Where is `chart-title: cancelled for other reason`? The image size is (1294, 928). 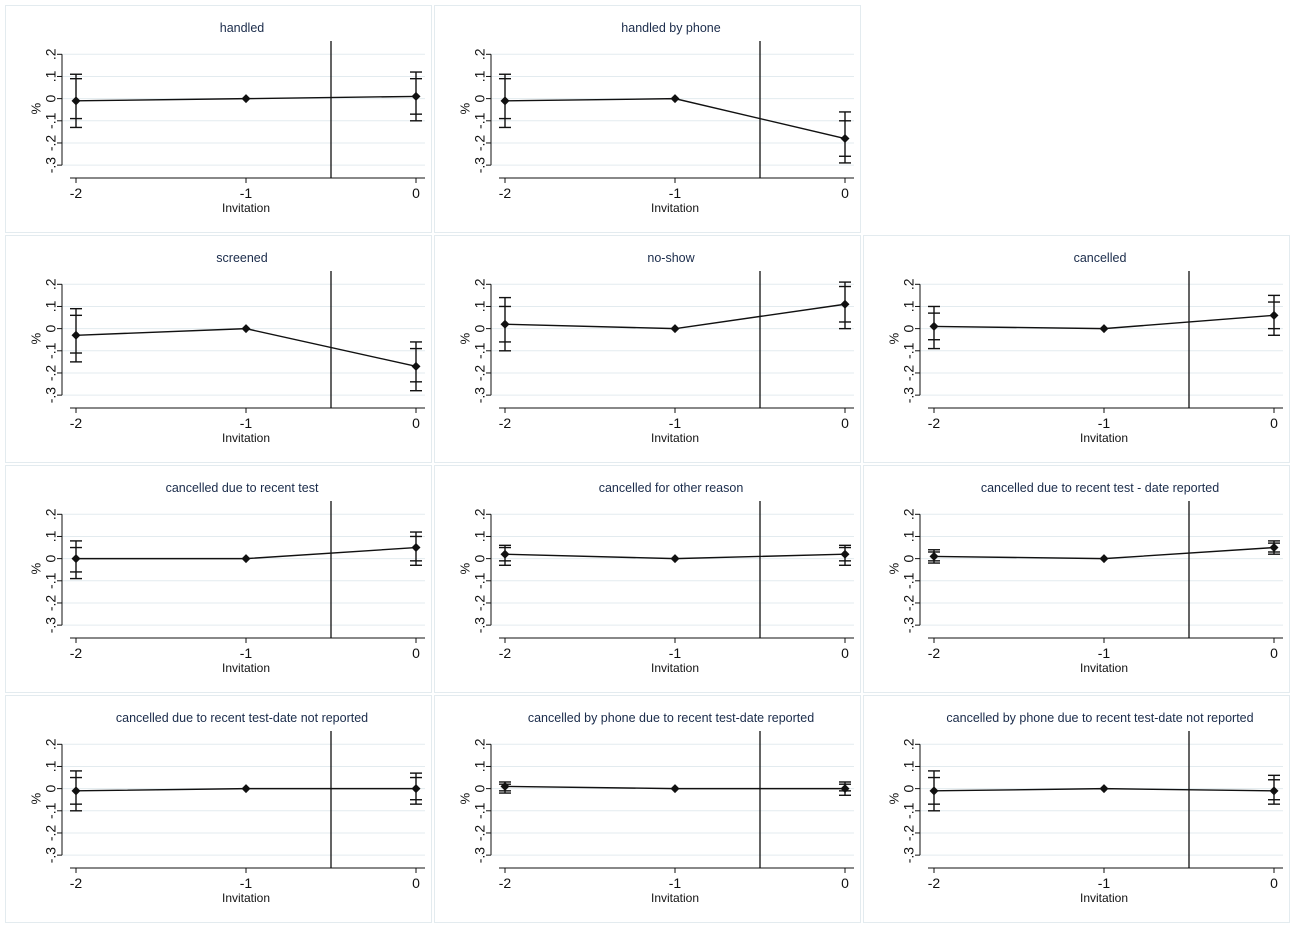
chart-title: cancelled for other reason is located at coordinates (671, 488).